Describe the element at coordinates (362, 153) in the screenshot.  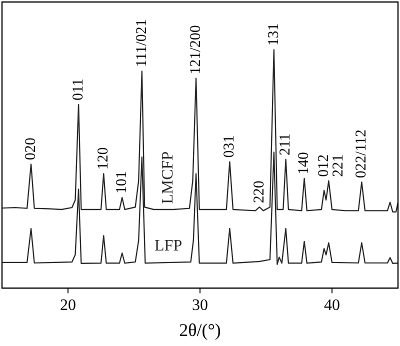
I see `annotation: 022/112` at that location.